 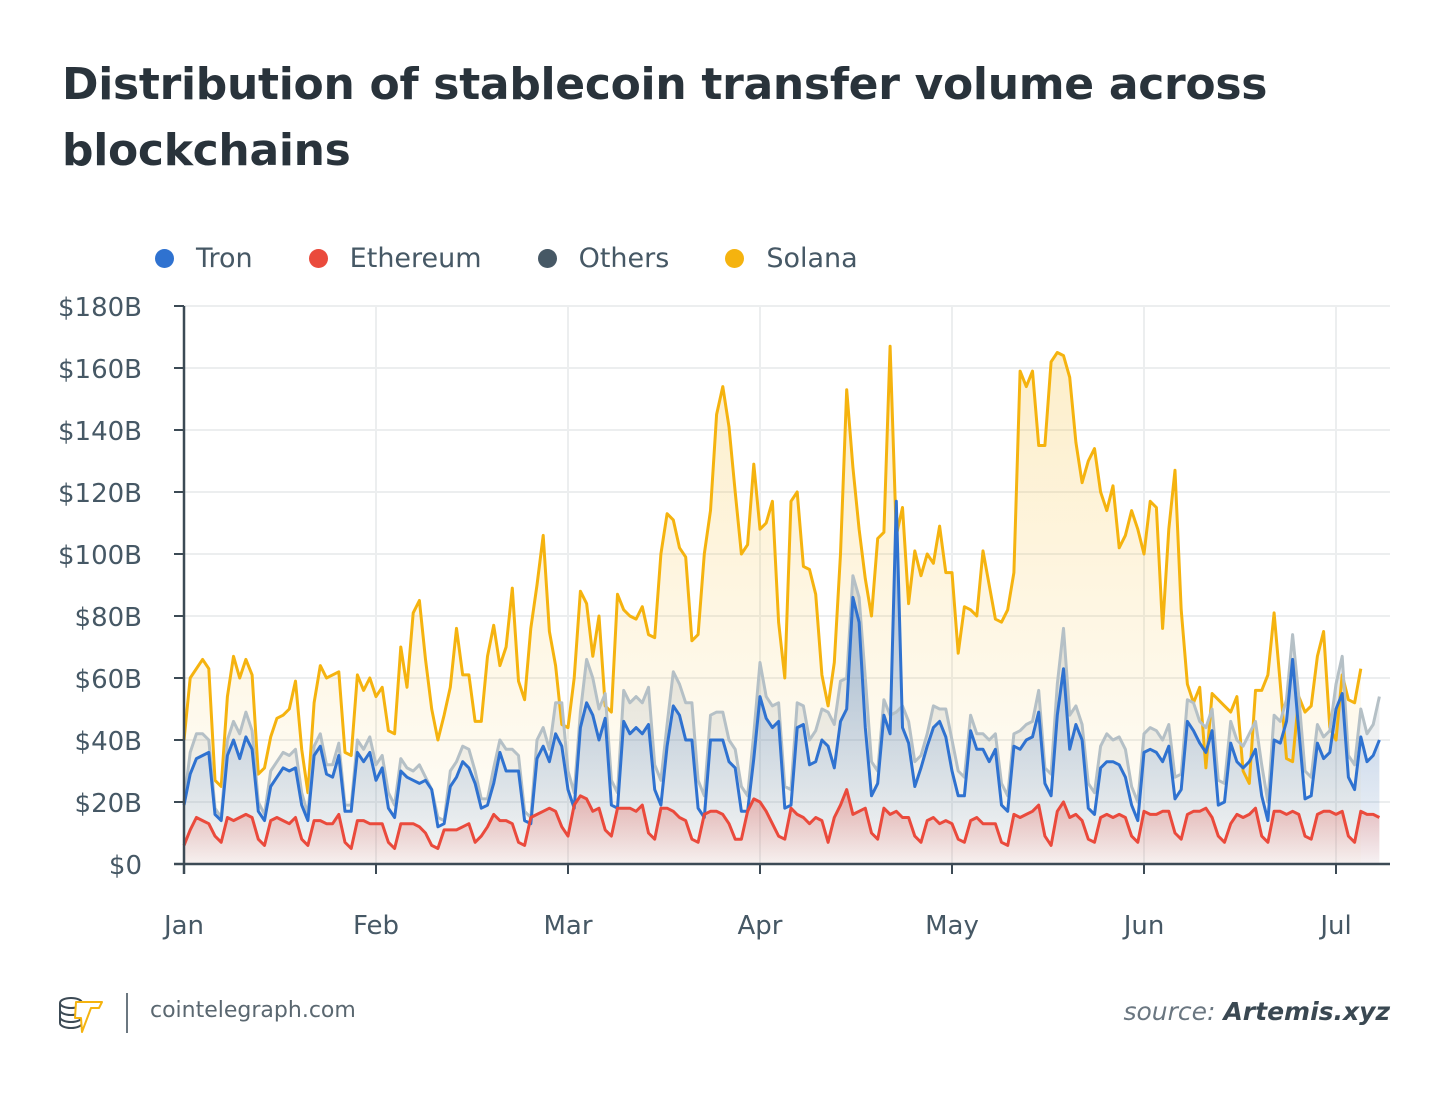 What do you see at coordinates (952, 926) in the screenshot?
I see `x-tick-label: May` at bounding box center [952, 926].